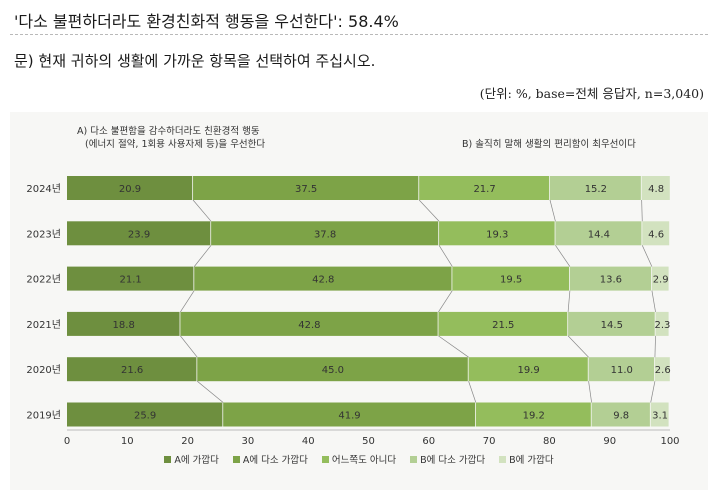  I want to click on annotation-a-line2: (에너지 절약, 1회용 사용자제 등)을 우선한다, so click(175, 144).